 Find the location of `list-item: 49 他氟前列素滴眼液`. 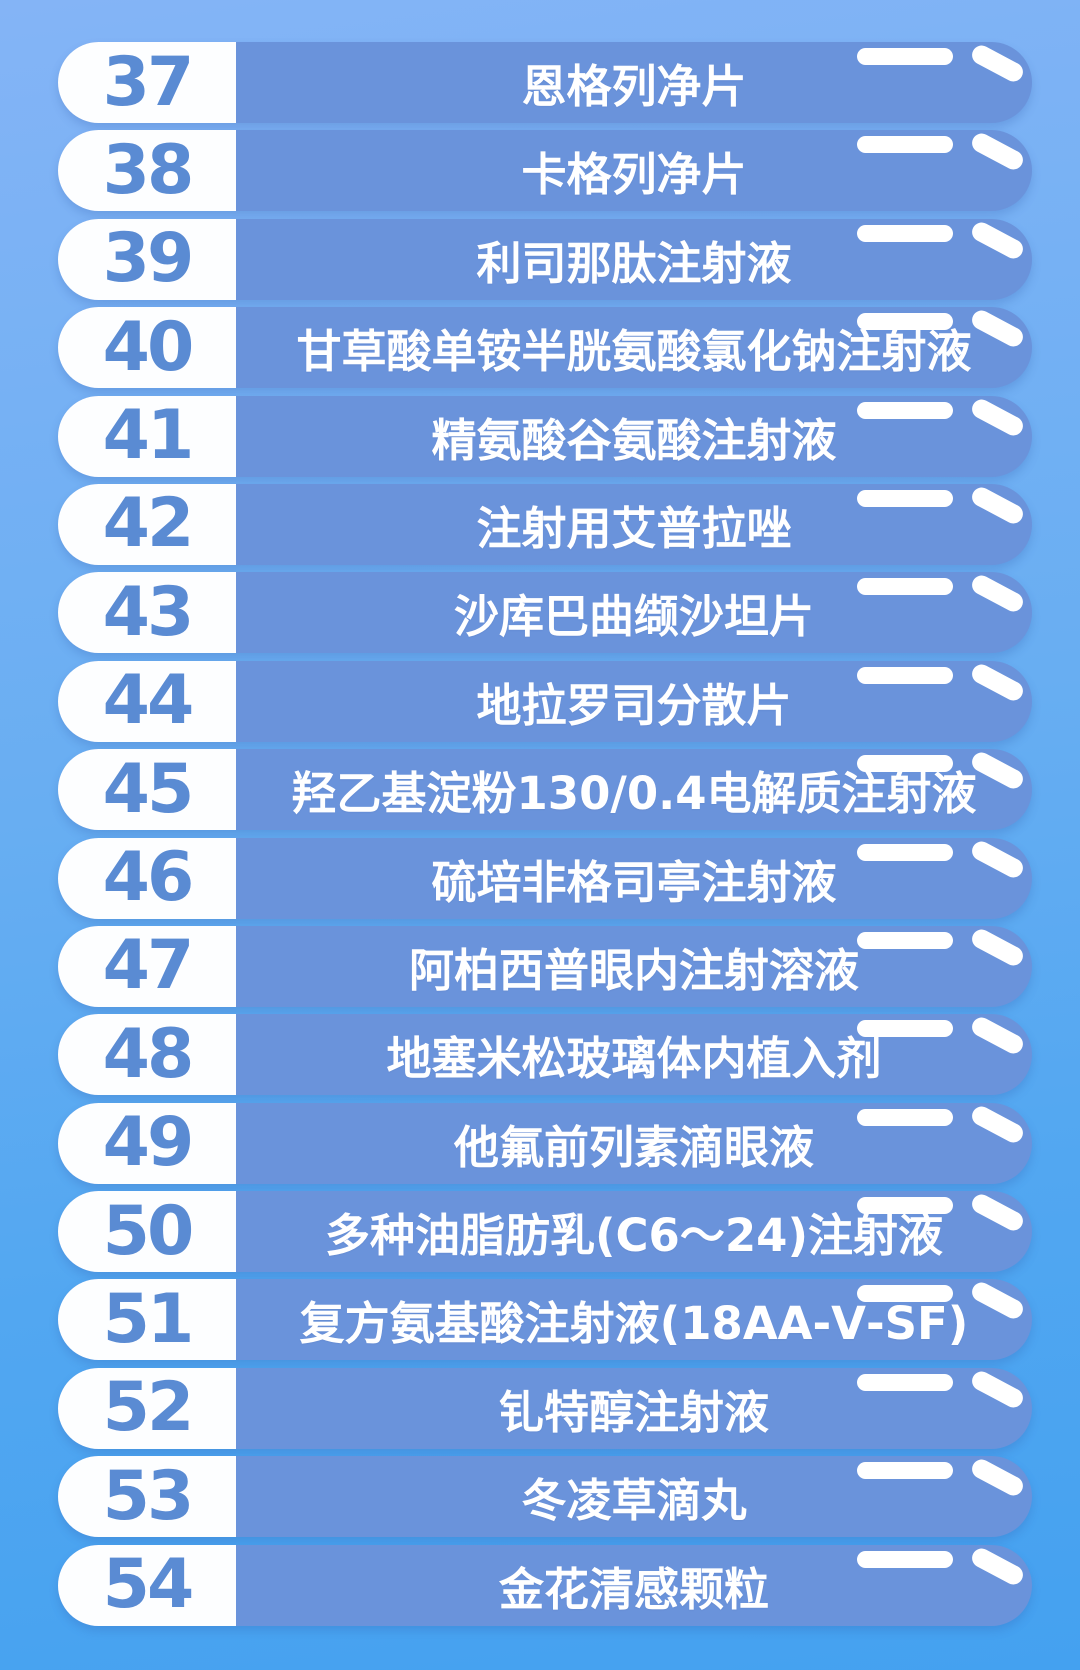

list-item: 49 他氟前列素滴眼液 is located at coordinates (545, 1143).